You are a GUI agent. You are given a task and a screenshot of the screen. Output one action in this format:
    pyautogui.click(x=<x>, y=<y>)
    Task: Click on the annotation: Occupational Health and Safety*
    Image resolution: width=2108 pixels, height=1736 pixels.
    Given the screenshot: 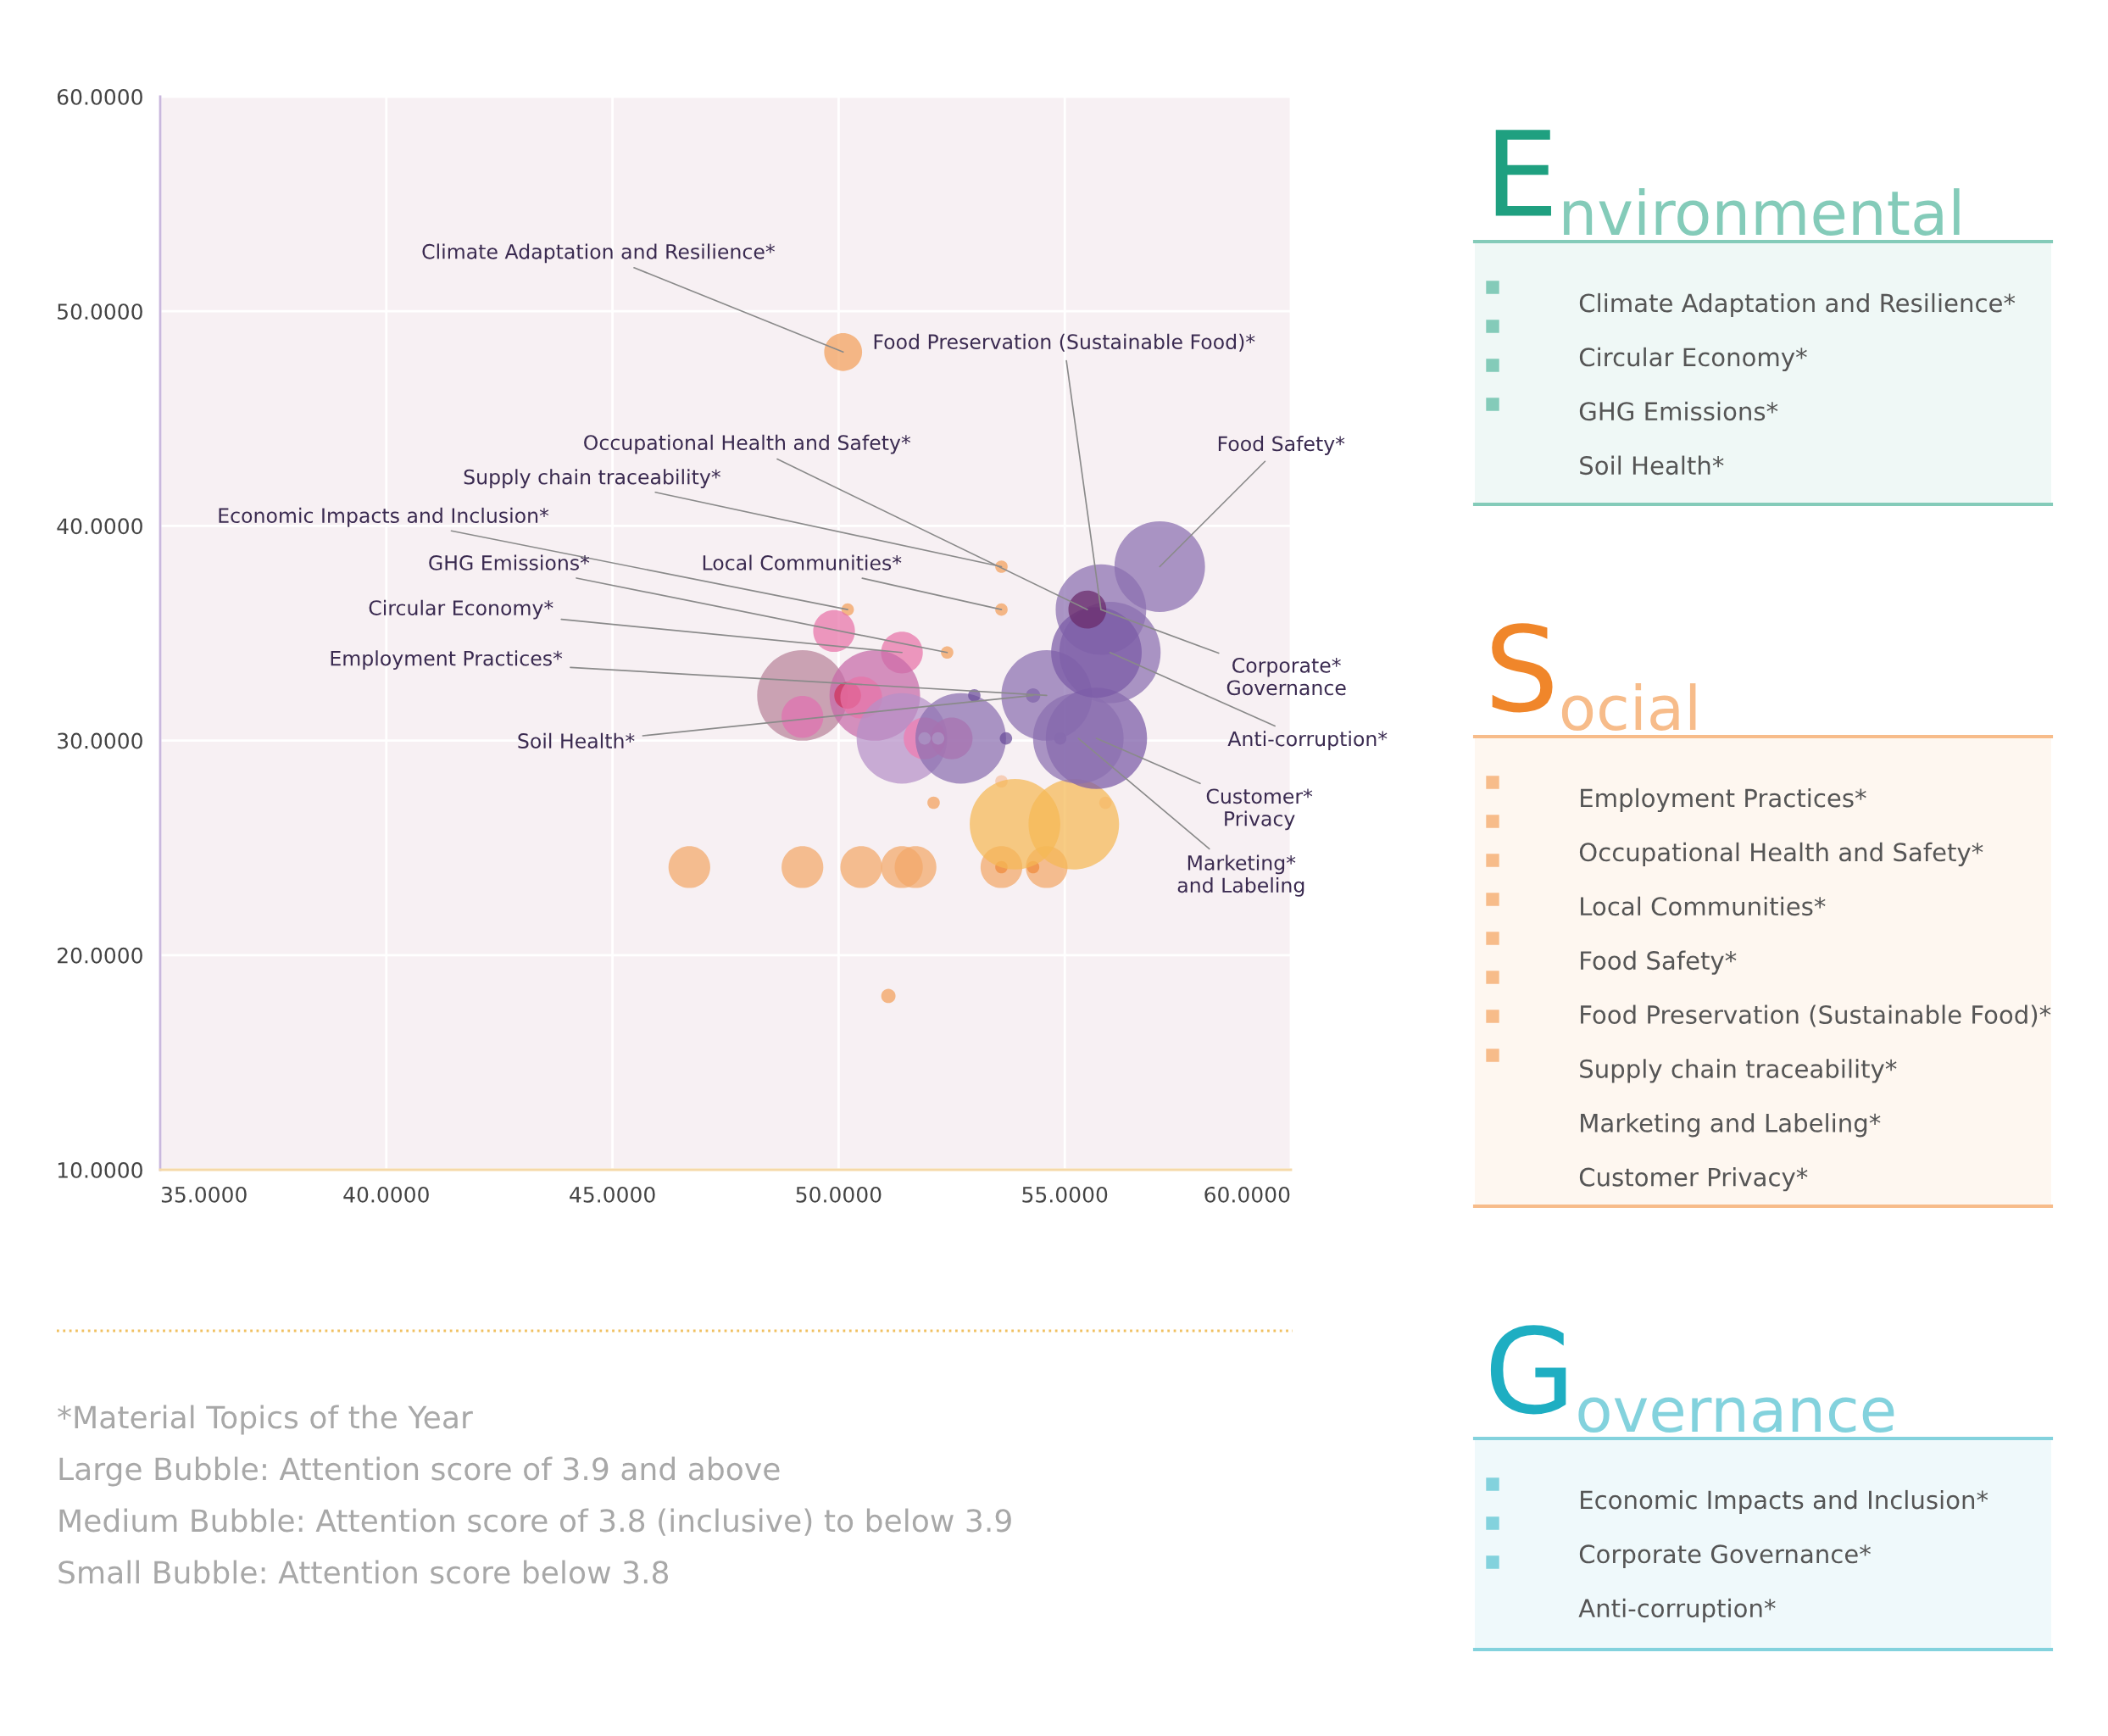 What is the action you would take?
    pyautogui.click(x=747, y=444)
    